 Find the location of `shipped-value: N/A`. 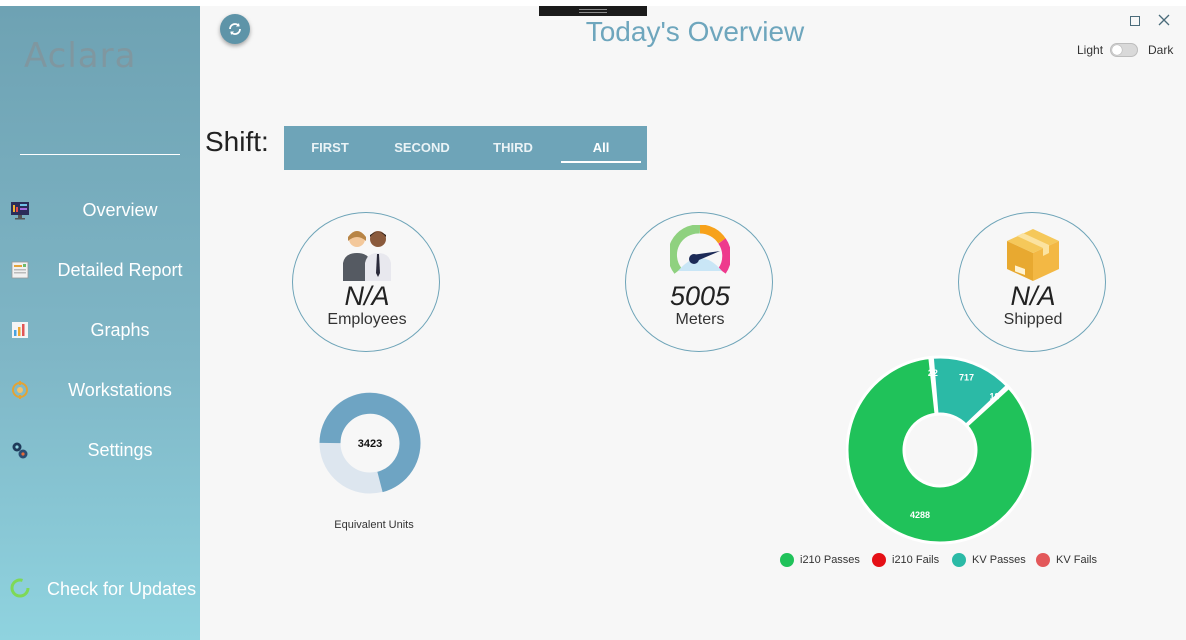

shipped-value: N/A is located at coordinates (1033, 296).